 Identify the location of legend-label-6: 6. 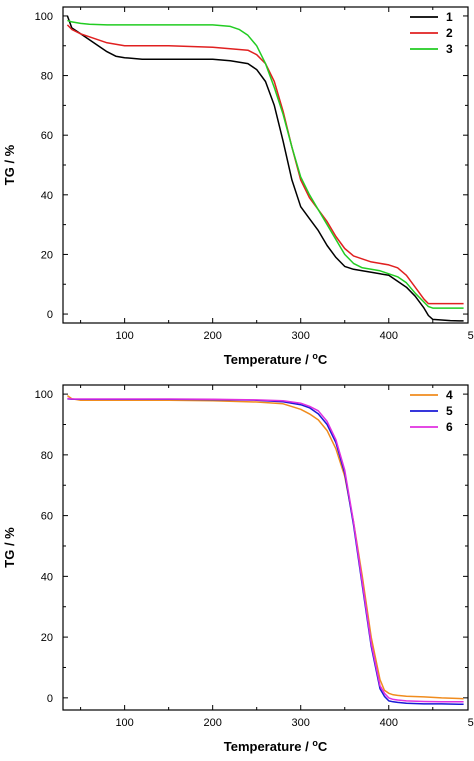
(449, 427).